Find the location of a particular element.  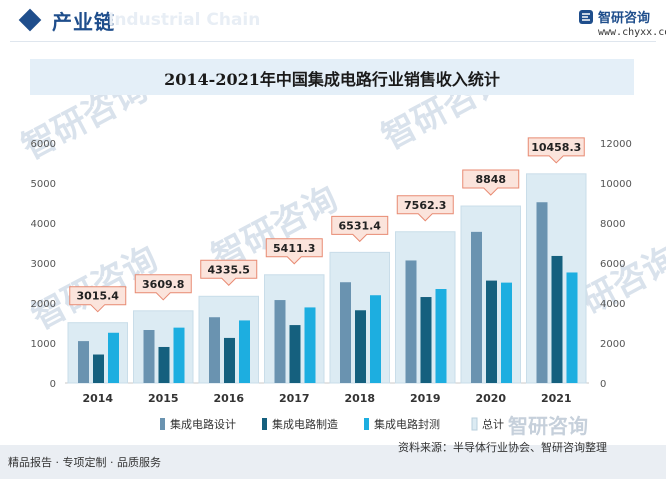

diamond-icon is located at coordinates (30, 20).